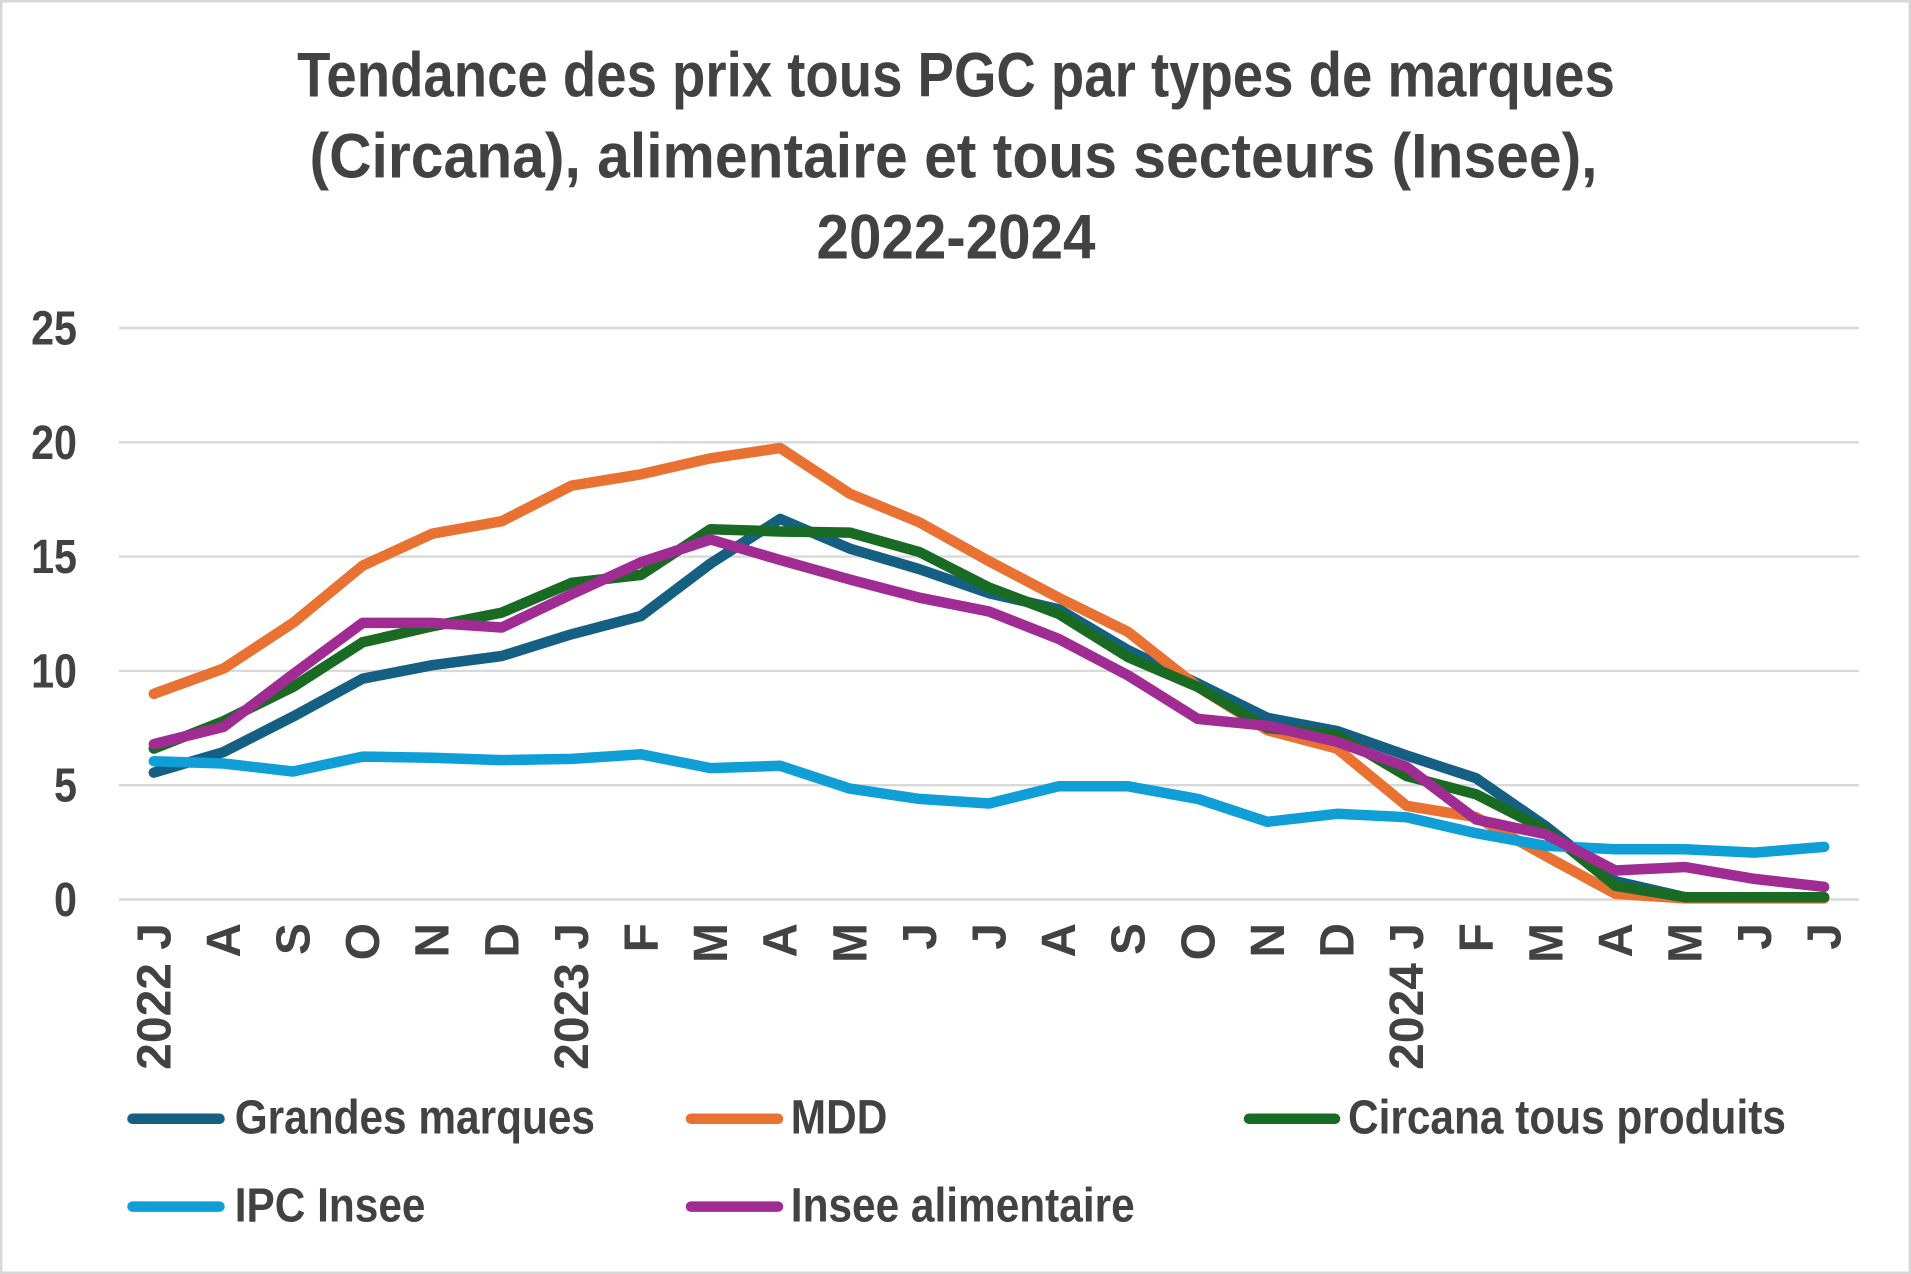 The width and height of the screenshot is (1911, 1274). Describe the element at coordinates (839, 1117) in the screenshot. I see `svg-text: MDD` at that location.